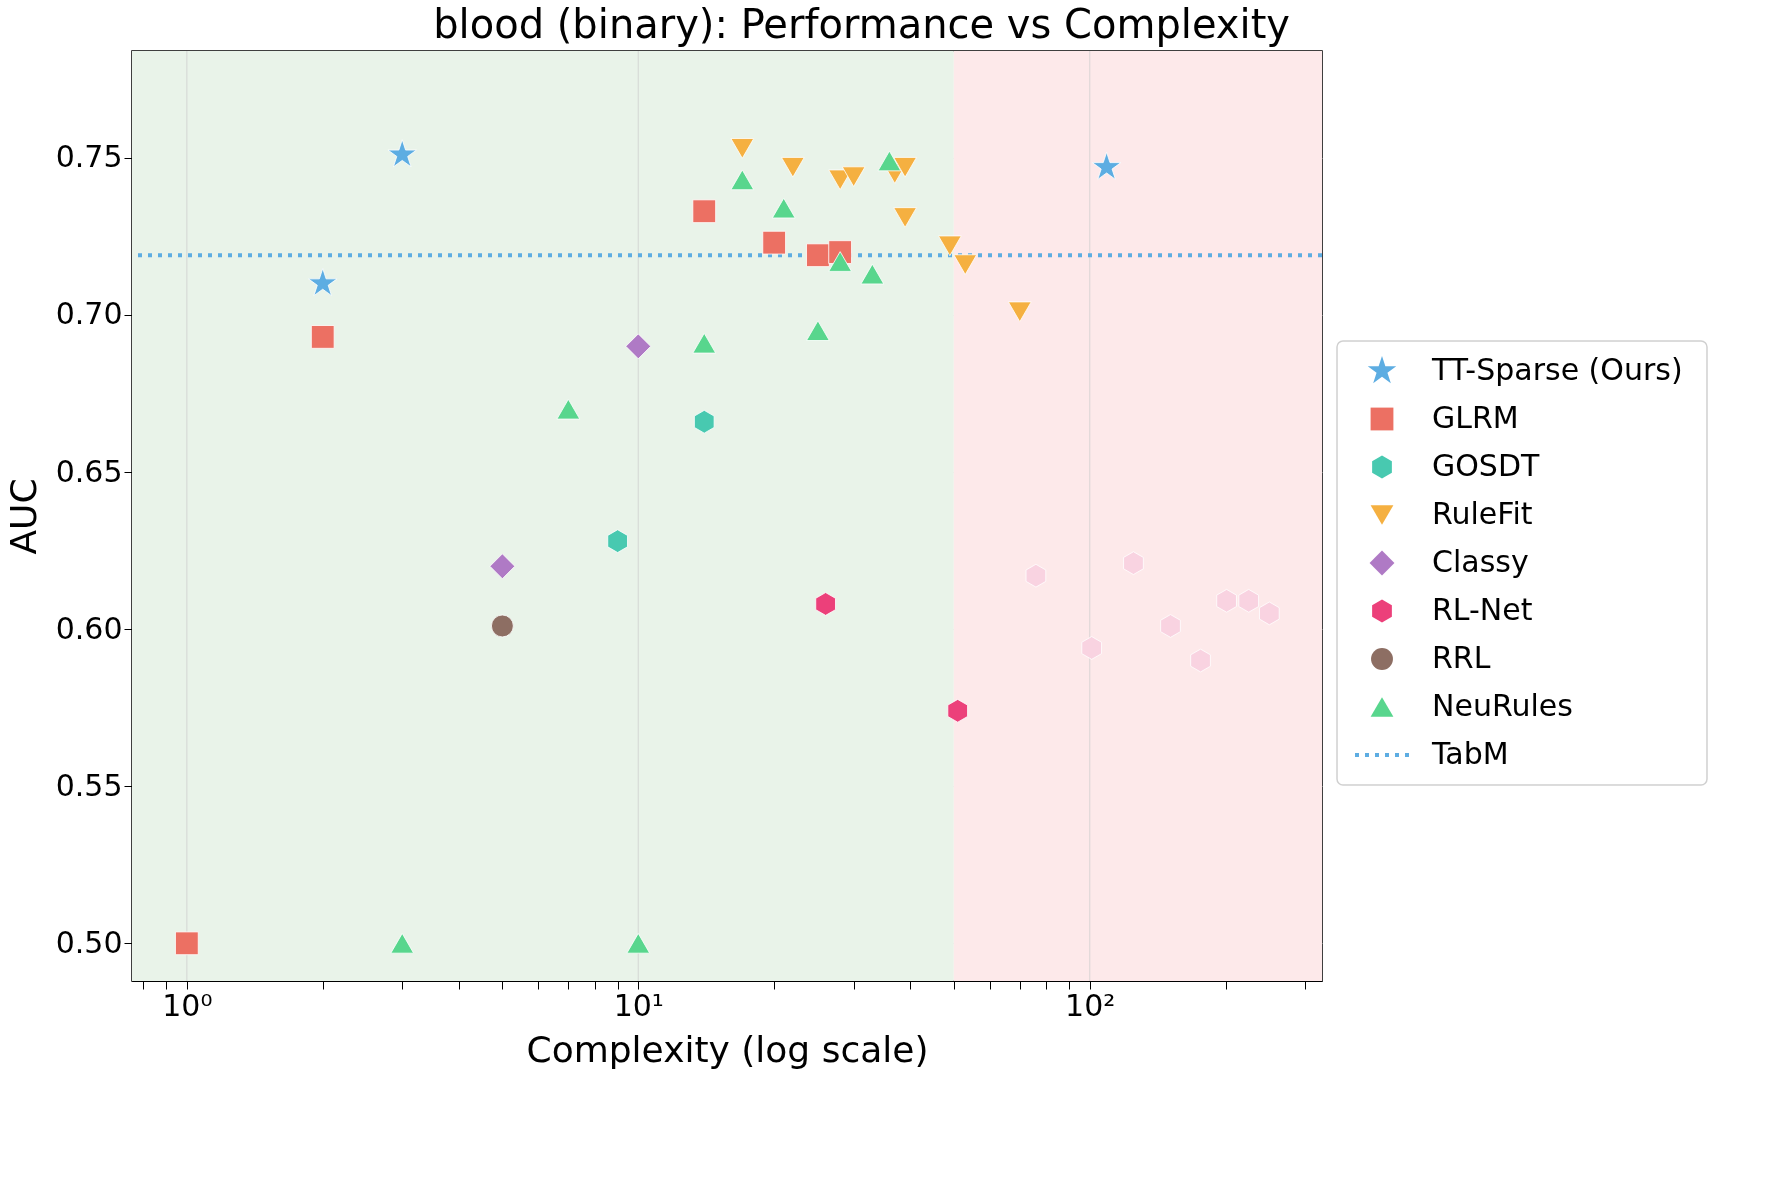 Image resolution: width=1783 pixels, height=1181 pixels. I want to click on legend-label: TabM, so click(1470, 753).